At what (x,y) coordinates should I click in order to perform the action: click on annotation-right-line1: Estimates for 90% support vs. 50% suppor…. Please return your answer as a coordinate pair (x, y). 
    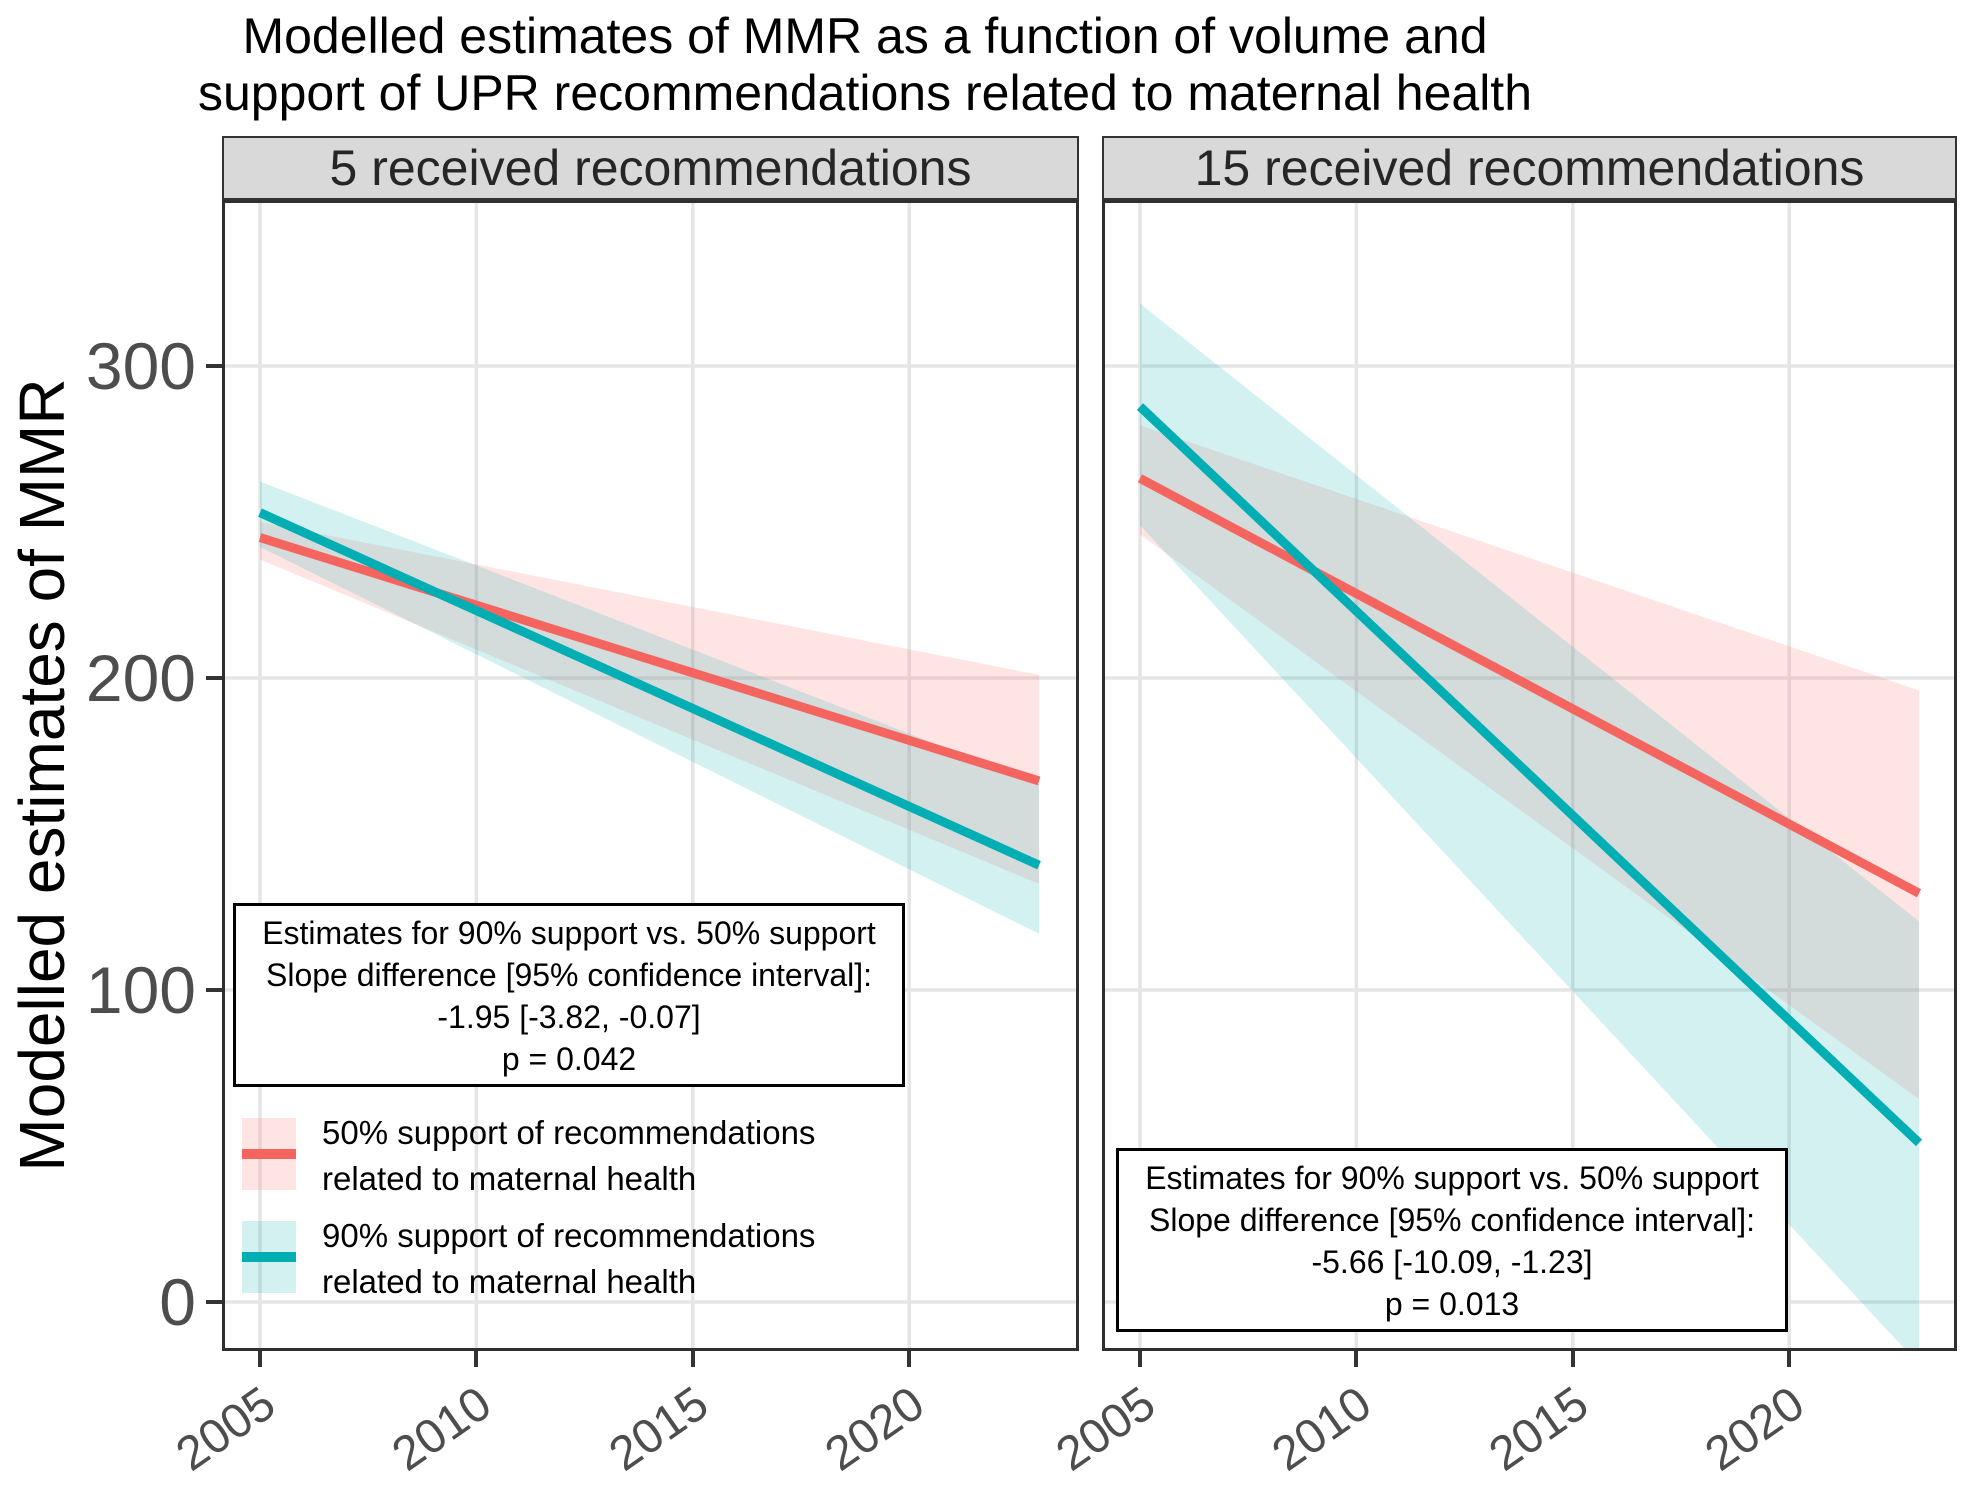
    Looking at the image, I should click on (1452, 1178).